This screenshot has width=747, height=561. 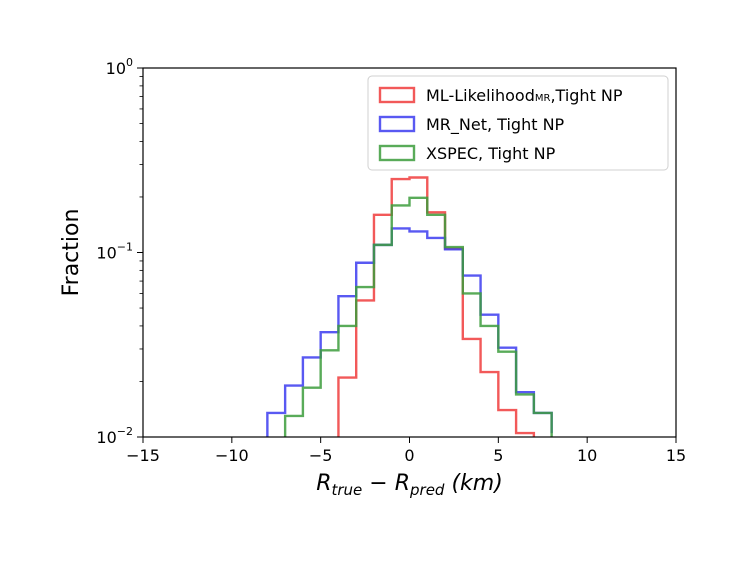 What do you see at coordinates (491, 153) in the screenshot?
I see `legend-entry-label: XSPEC, Tight NP` at bounding box center [491, 153].